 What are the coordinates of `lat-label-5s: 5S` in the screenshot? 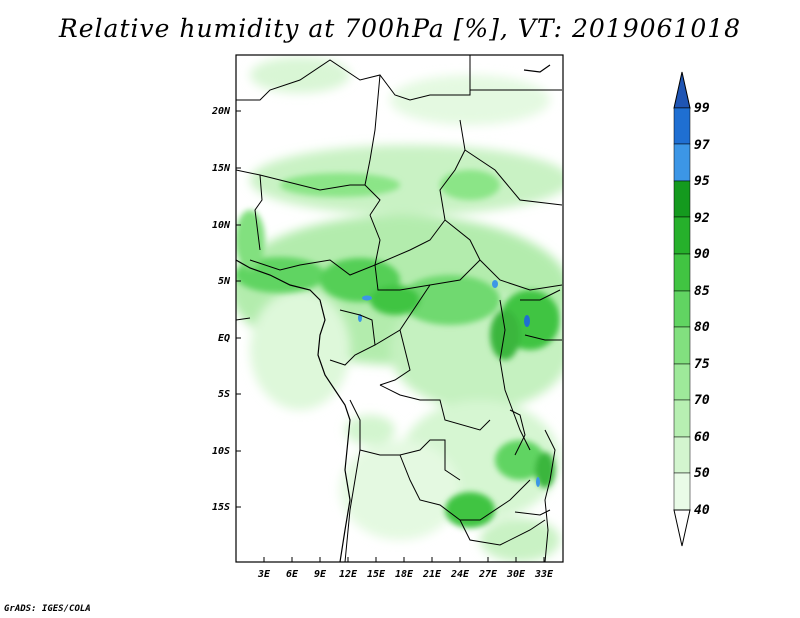 It's located at (224, 394).